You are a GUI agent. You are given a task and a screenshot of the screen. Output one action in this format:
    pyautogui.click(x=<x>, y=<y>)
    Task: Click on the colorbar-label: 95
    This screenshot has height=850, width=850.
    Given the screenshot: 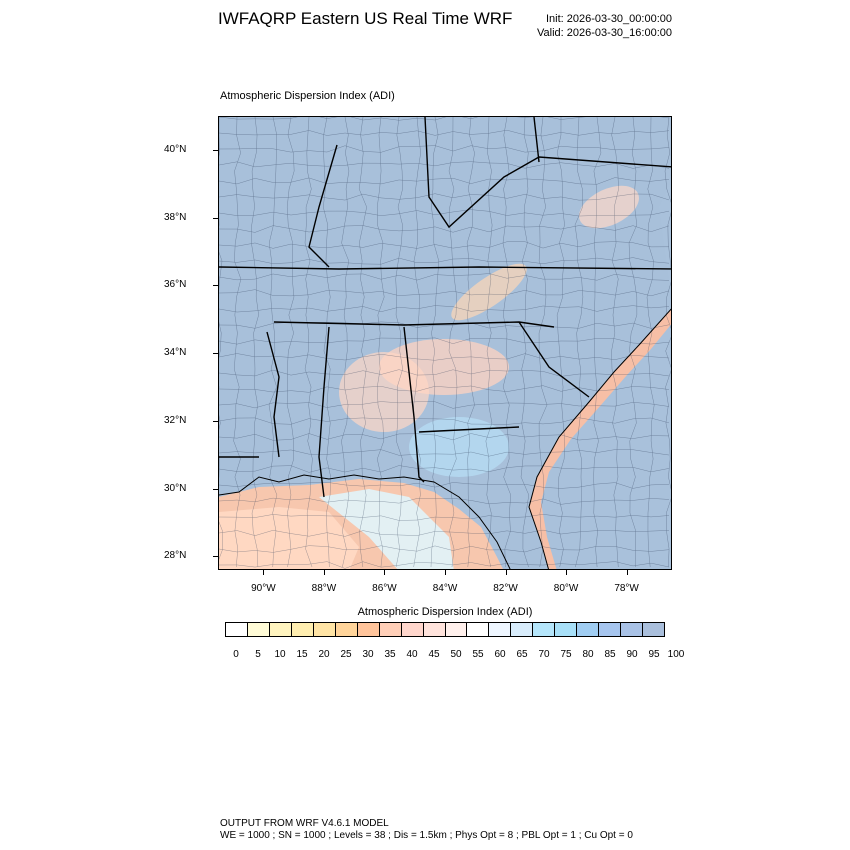 What is the action you would take?
    pyautogui.click(x=654, y=654)
    